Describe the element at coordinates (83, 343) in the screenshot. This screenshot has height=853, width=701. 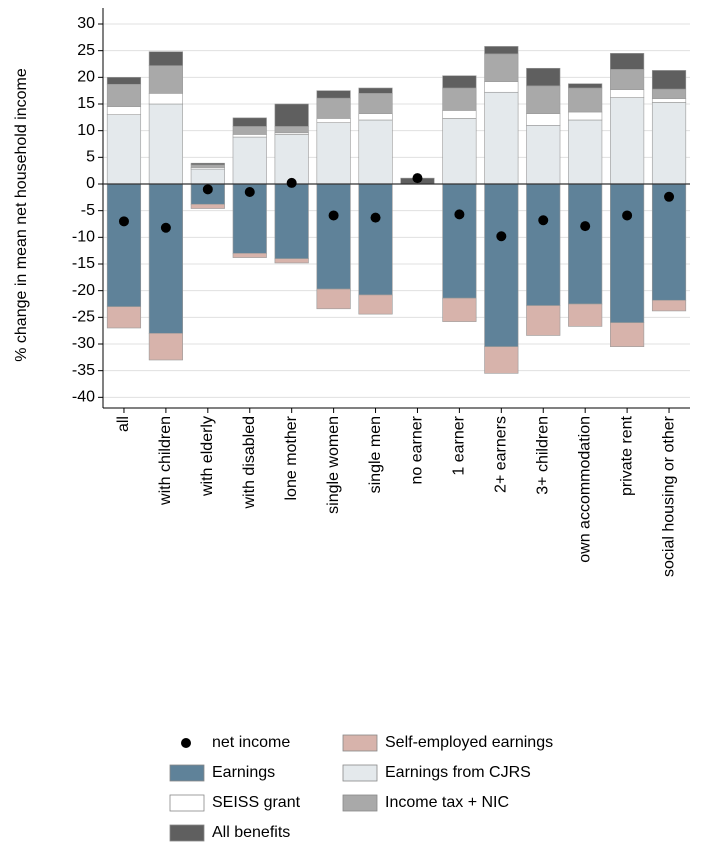
I see `y-tick-label: -30` at that location.